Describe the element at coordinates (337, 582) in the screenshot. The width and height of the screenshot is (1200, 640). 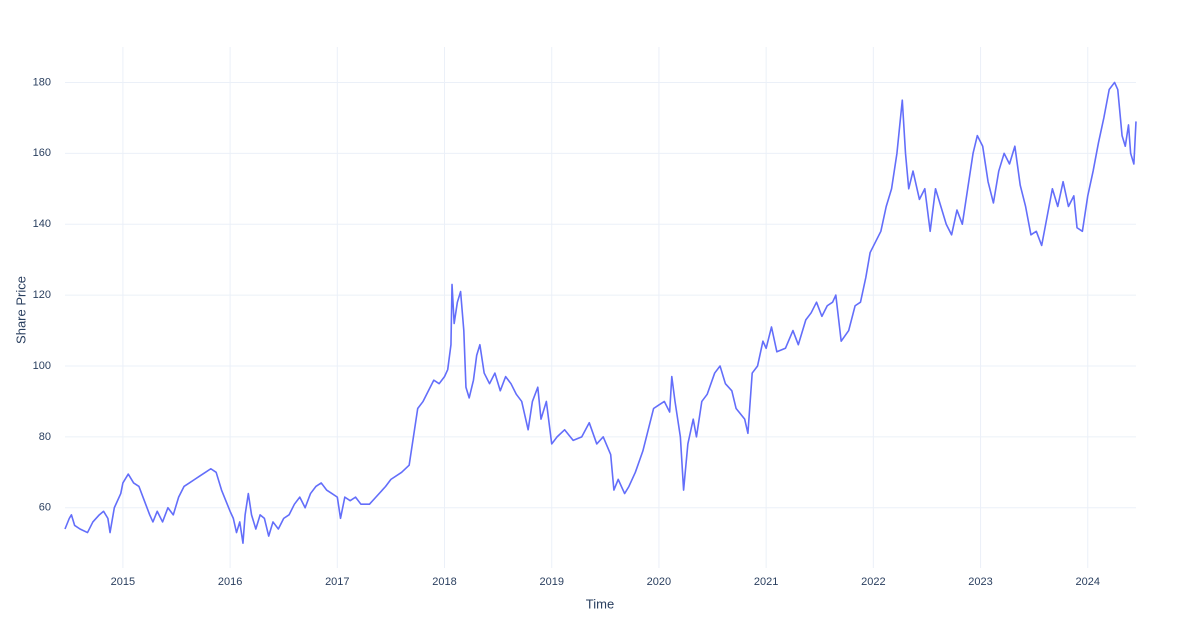
I see `x-tick-label: 2017` at that location.